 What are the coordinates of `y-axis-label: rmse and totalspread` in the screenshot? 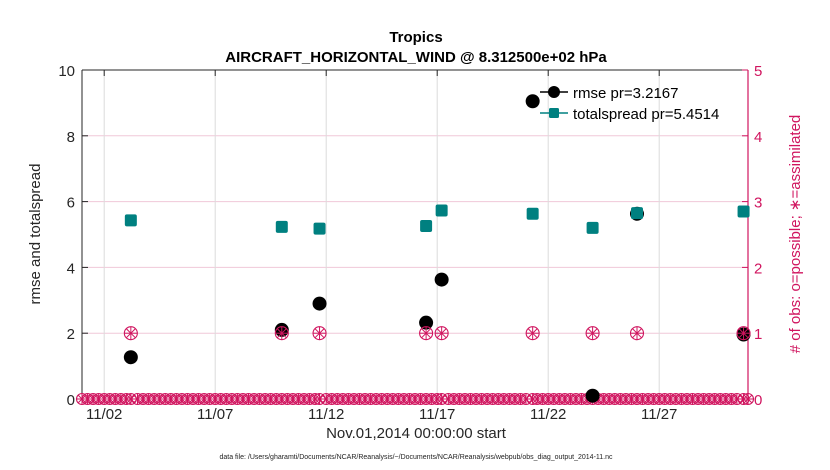 It's located at (35, 234).